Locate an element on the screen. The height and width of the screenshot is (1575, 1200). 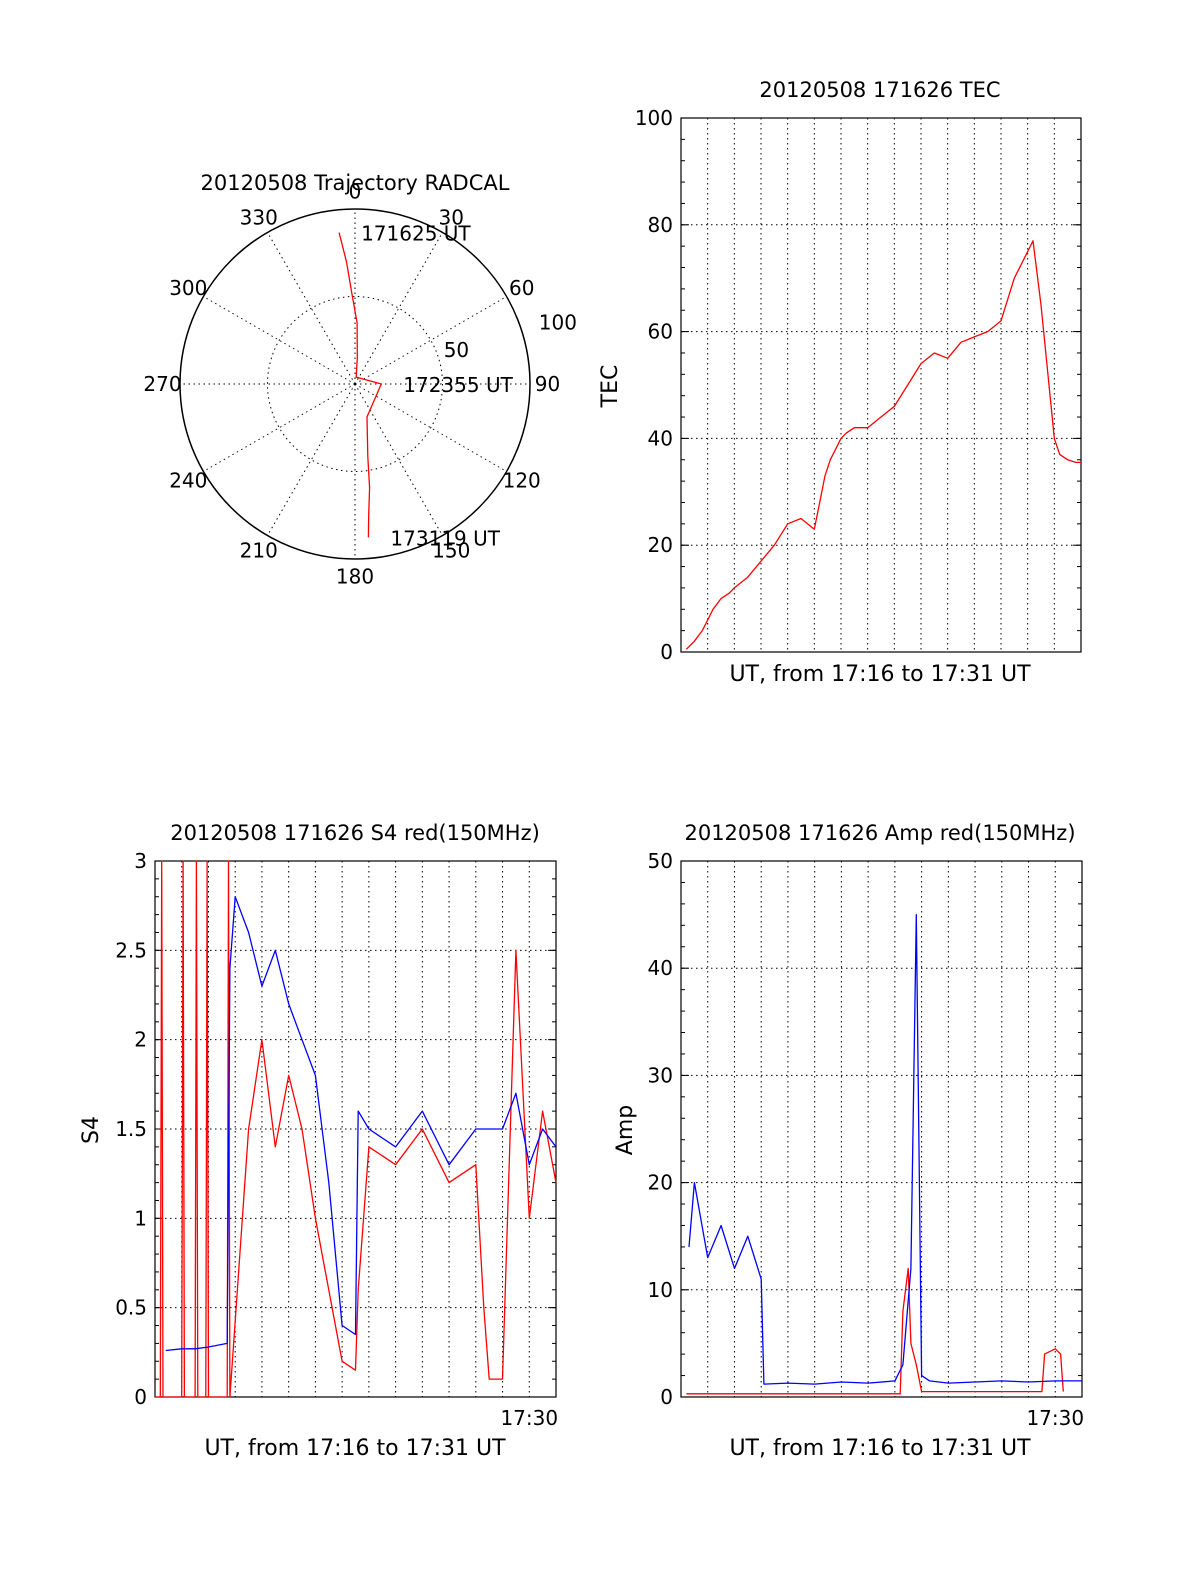
trajectory-time-annotation: 171625 UT is located at coordinates (416, 234).